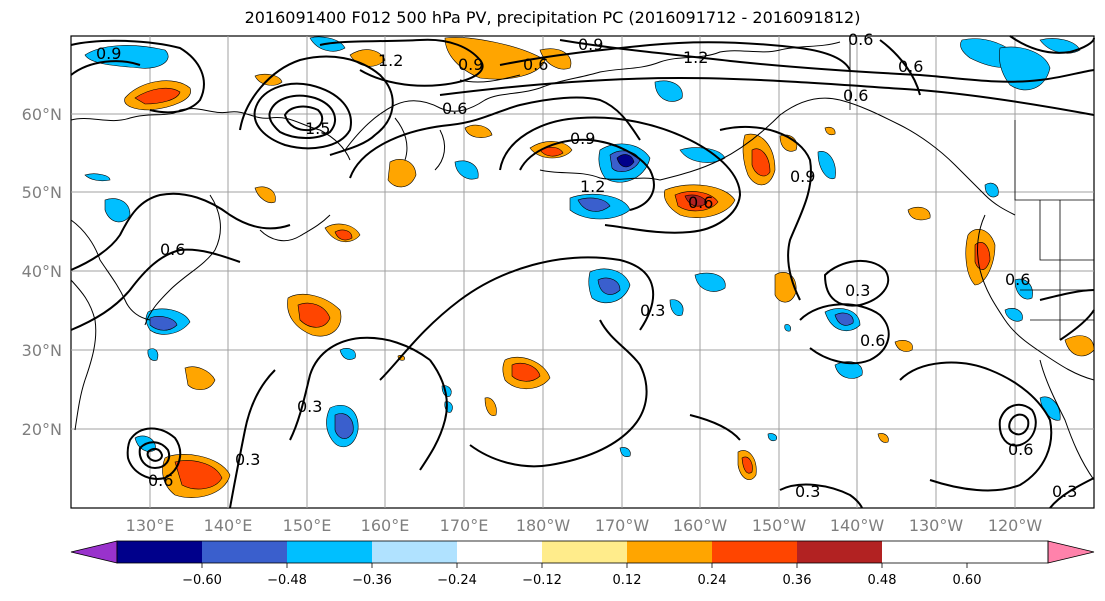  What do you see at coordinates (627, 580) in the screenshot?
I see `colorbar-tick-label: 0.12` at bounding box center [627, 580].